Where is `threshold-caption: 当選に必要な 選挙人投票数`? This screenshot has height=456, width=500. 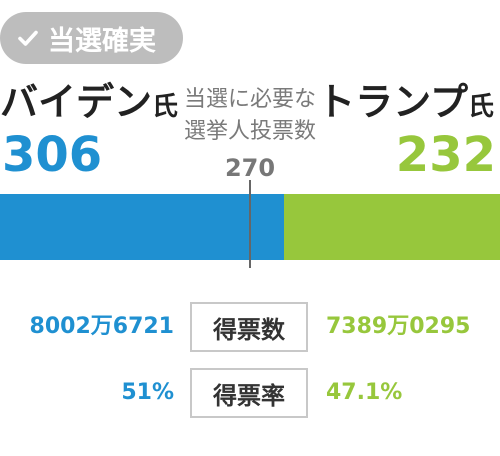 threshold-caption: 当選に必要な 選挙人投票数 is located at coordinates (250, 116).